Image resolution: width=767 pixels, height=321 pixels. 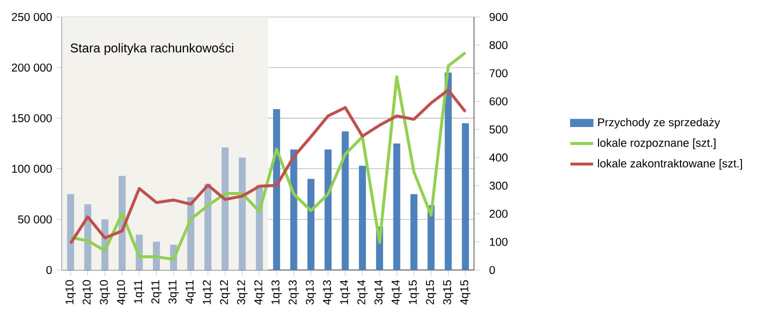 I want to click on y-tick-label: 200 000, so click(x=32, y=68).